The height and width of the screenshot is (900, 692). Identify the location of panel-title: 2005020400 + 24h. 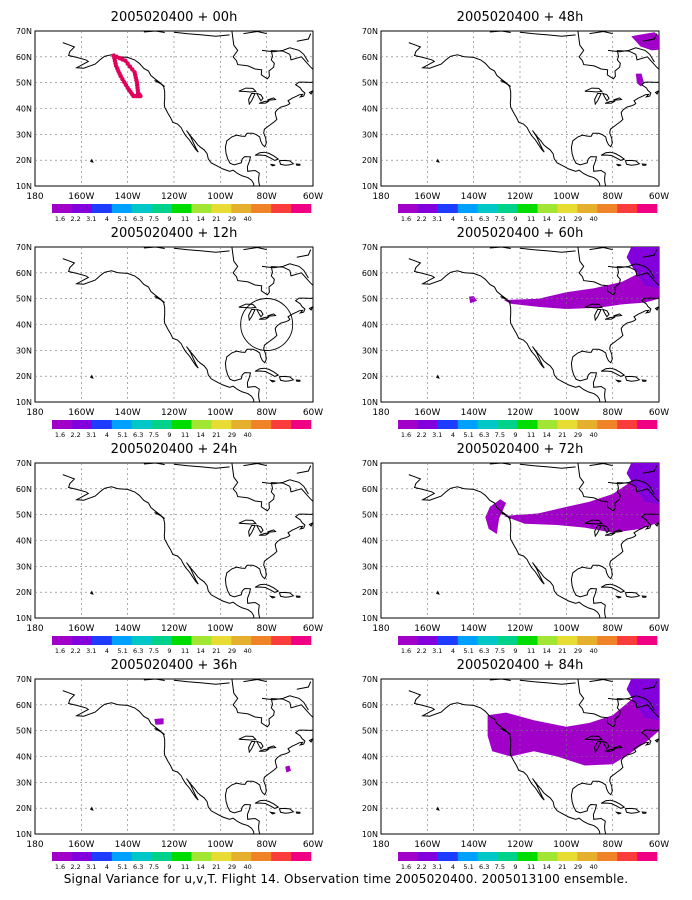
(174, 449).